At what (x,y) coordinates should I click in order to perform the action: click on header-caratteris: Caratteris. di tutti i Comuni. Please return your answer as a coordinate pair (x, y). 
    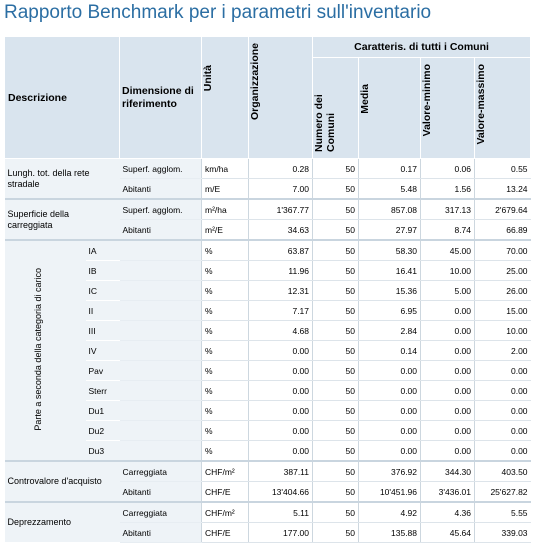
    Looking at the image, I should click on (422, 47).